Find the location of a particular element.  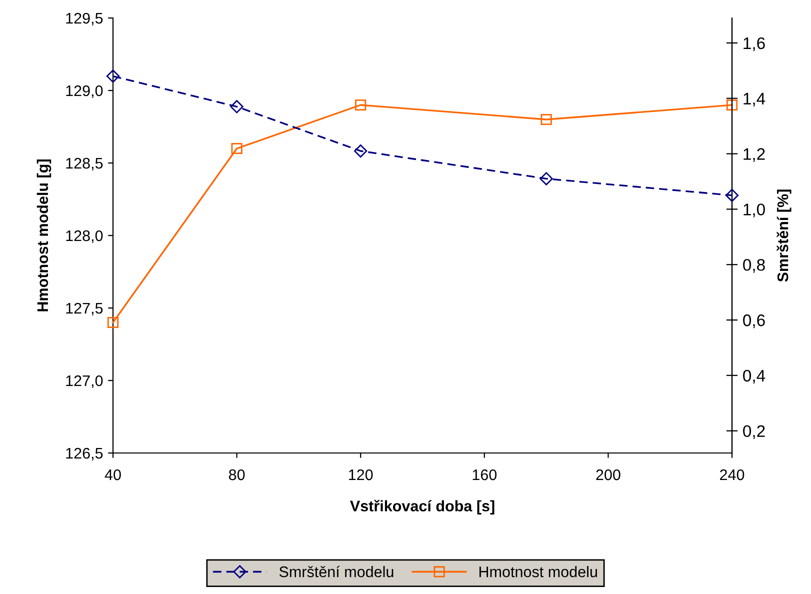

y2-tick-label: 1,0 is located at coordinates (754, 211).